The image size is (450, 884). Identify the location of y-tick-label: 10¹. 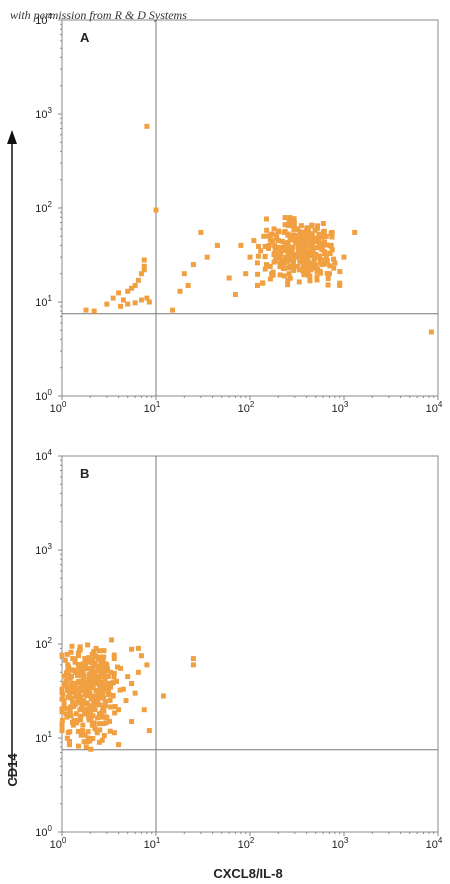
(43, 737).